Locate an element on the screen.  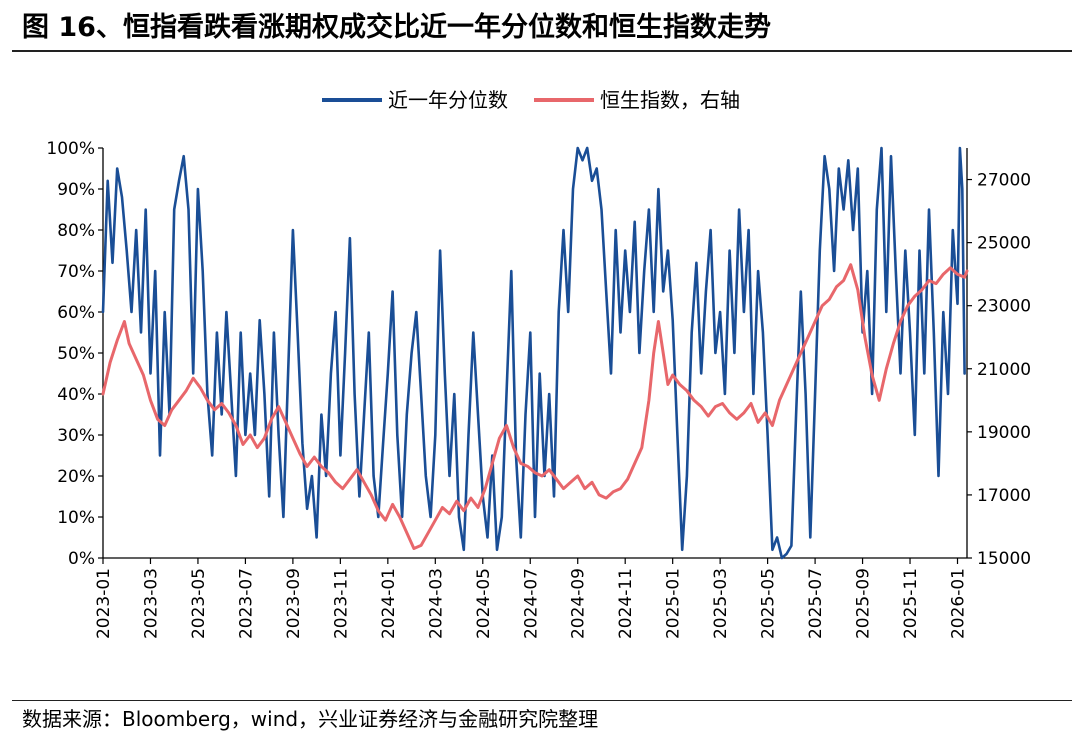
source-note: 数据来源：Bloomberg，wind，兴业证券经济与金融研究院整理 is located at coordinates (310, 719).